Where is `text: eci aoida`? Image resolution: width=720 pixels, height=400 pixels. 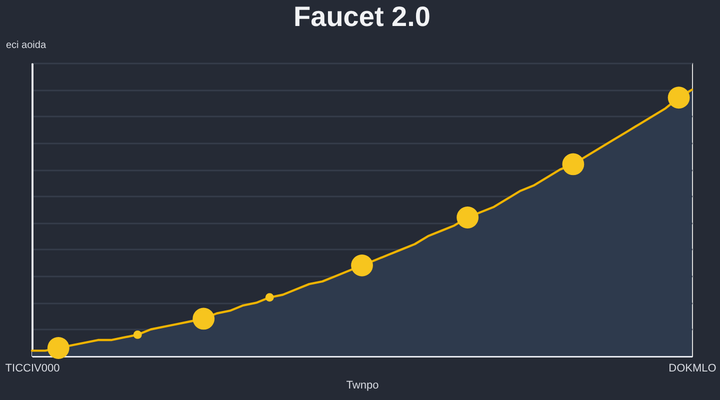
text: eci aoida is located at coordinates (26, 45).